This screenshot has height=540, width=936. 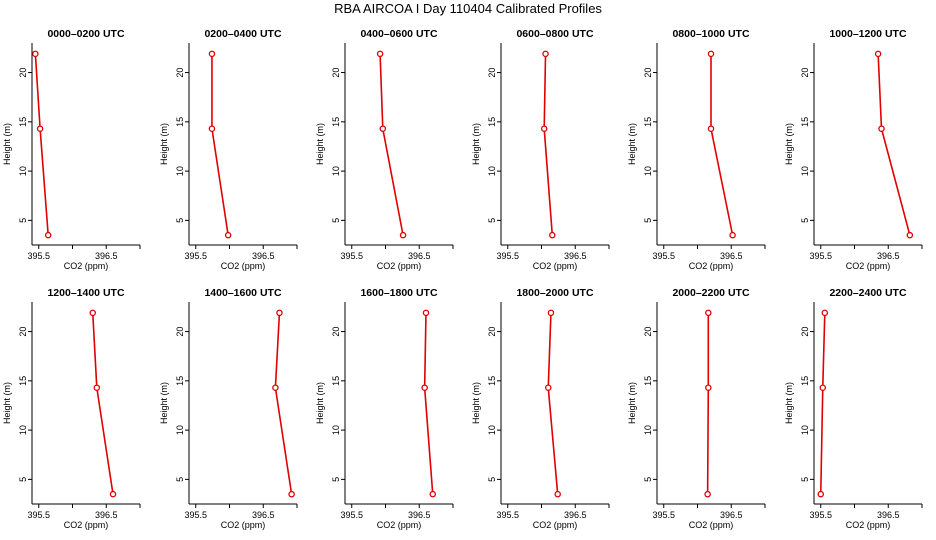 What do you see at coordinates (554, 293) in the screenshot?
I see `panel-title: 1800–2000 UTC` at bounding box center [554, 293].